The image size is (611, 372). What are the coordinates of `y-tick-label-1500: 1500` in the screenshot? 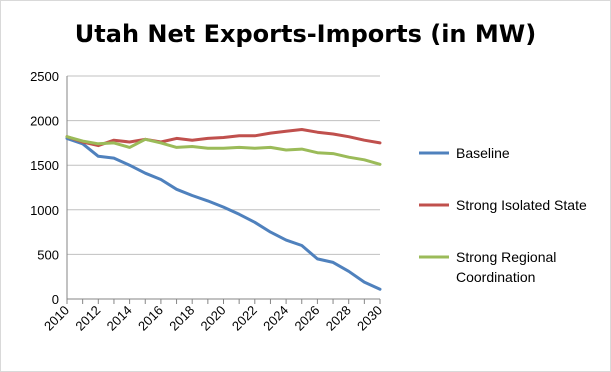 It's located at (44, 165).